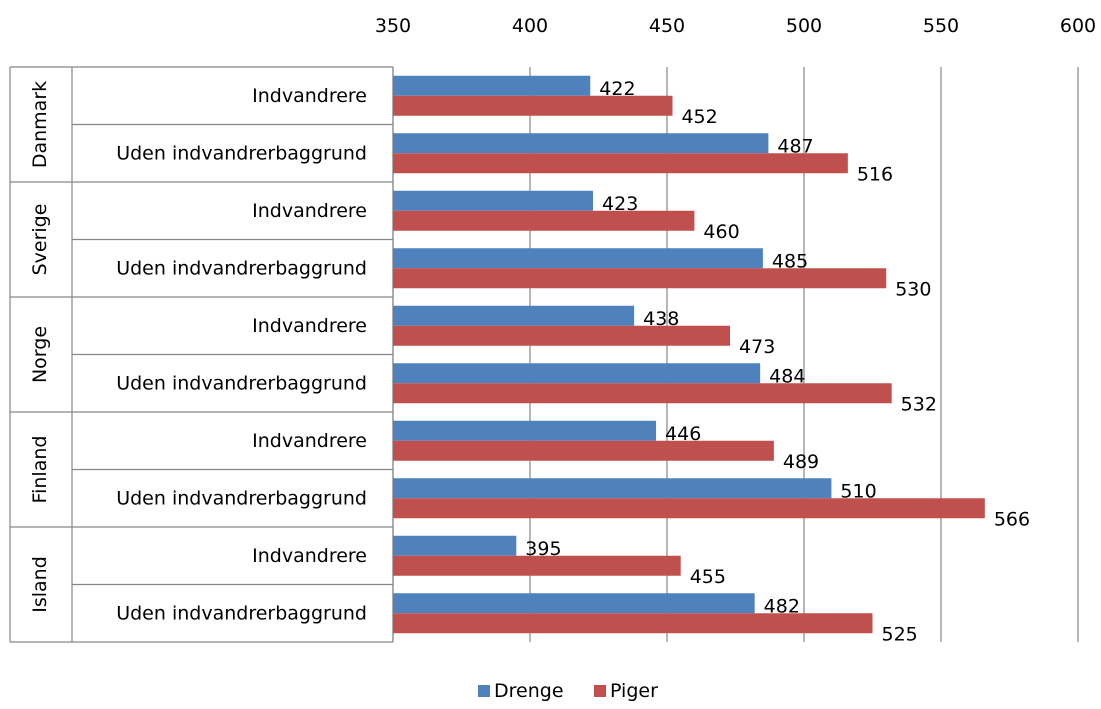 Image resolution: width=1101 pixels, height=709 pixels. I want to click on x-tick-label: 500, so click(804, 26).